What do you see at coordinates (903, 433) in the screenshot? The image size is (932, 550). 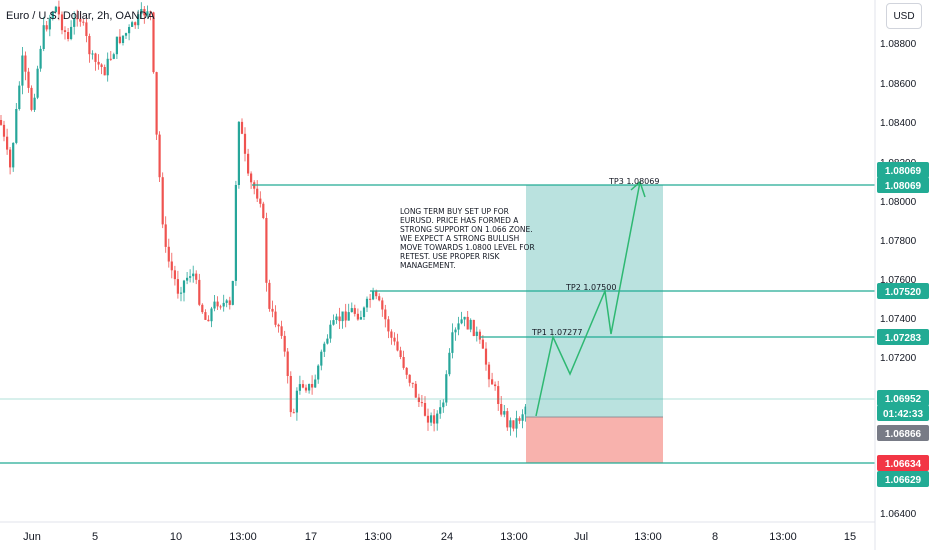 I see `price-tag-gray: 1.06866` at bounding box center [903, 433].